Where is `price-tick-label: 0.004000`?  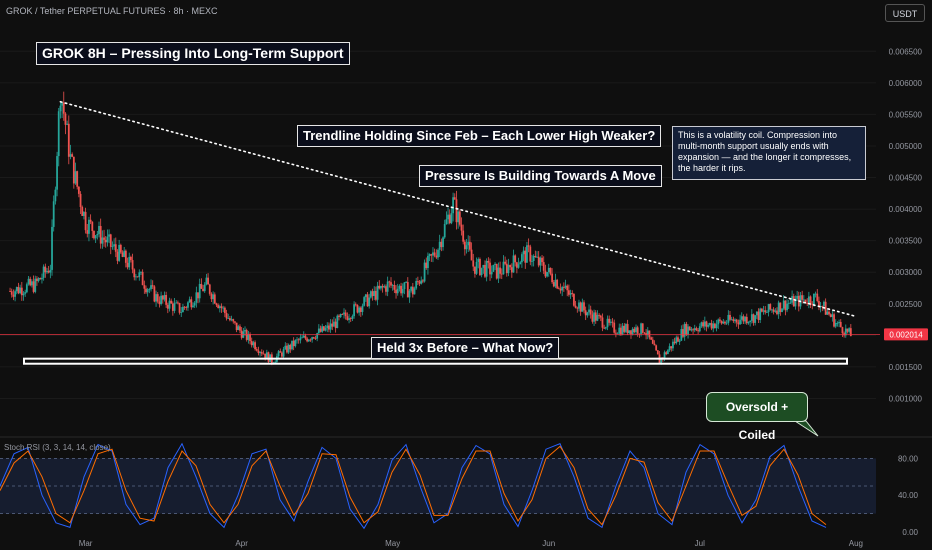
price-tick-label: 0.004000 is located at coordinates (906, 209).